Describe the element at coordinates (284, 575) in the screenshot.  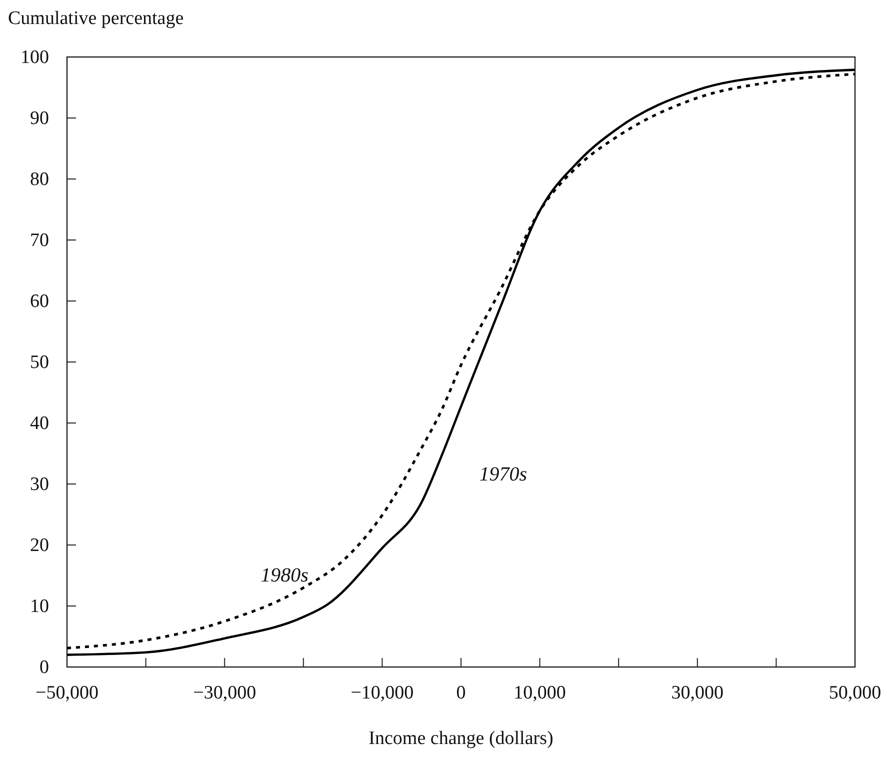
I see `series-label: 1980s` at that location.